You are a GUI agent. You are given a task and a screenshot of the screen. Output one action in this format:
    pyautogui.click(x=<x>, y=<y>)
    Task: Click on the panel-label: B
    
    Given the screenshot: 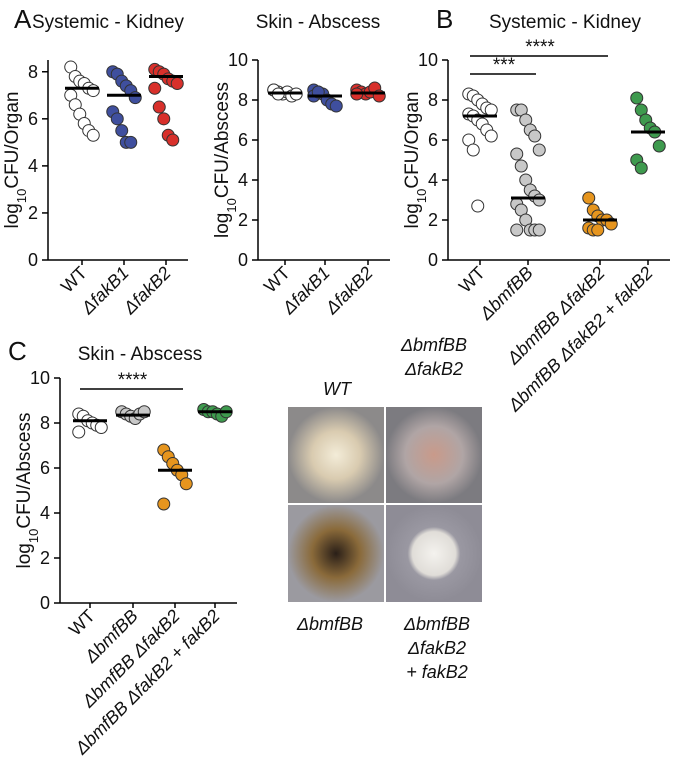 What is the action you would take?
    pyautogui.click(x=444, y=19)
    